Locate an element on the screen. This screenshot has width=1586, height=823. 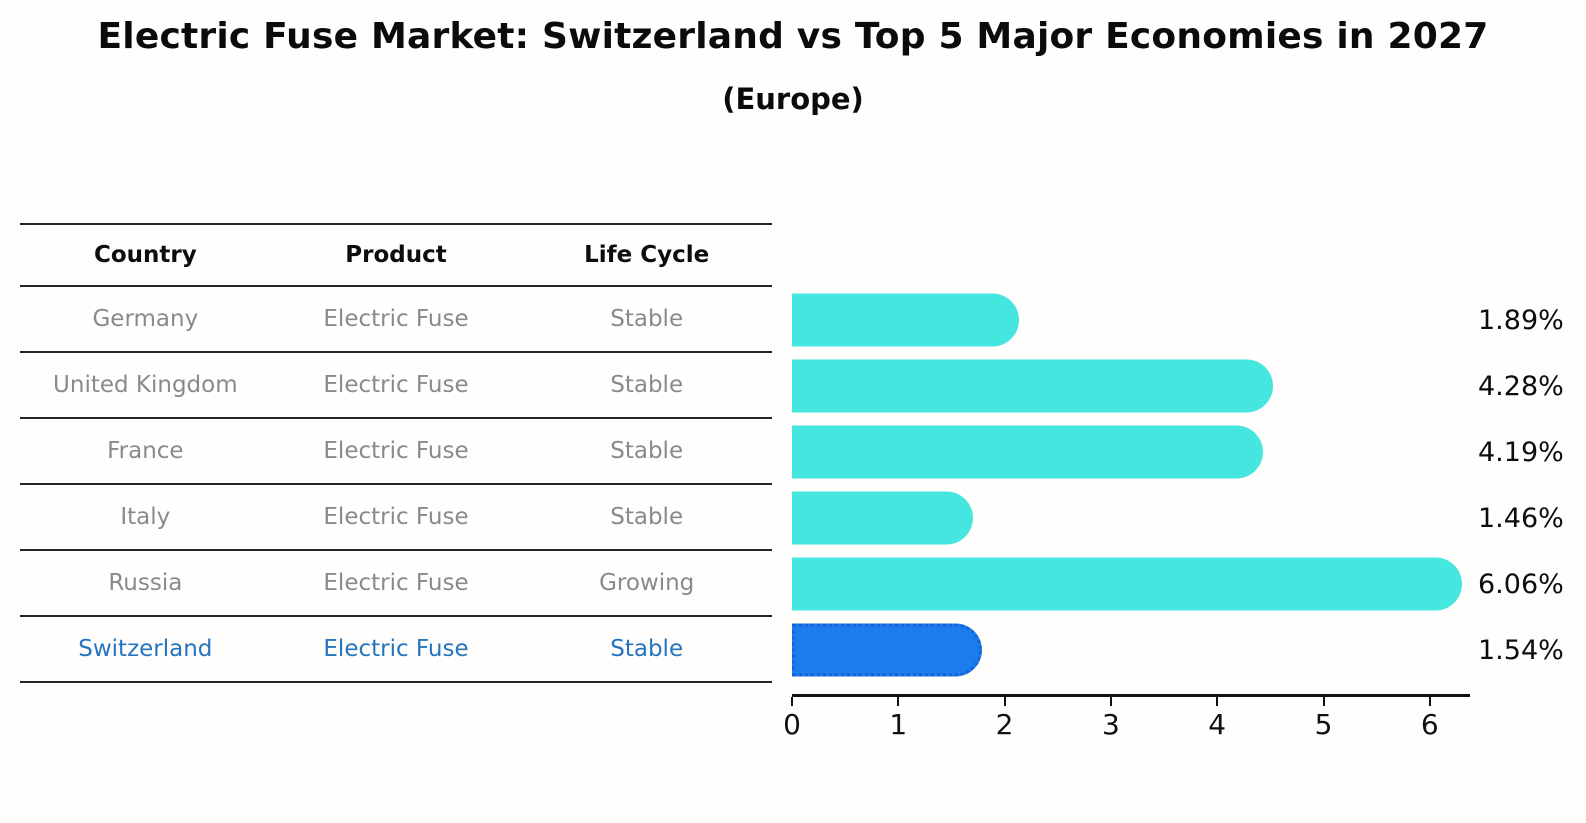
table-row-united-kingdom: United Kingdom Electric Fuse Stable is located at coordinates (396, 386).